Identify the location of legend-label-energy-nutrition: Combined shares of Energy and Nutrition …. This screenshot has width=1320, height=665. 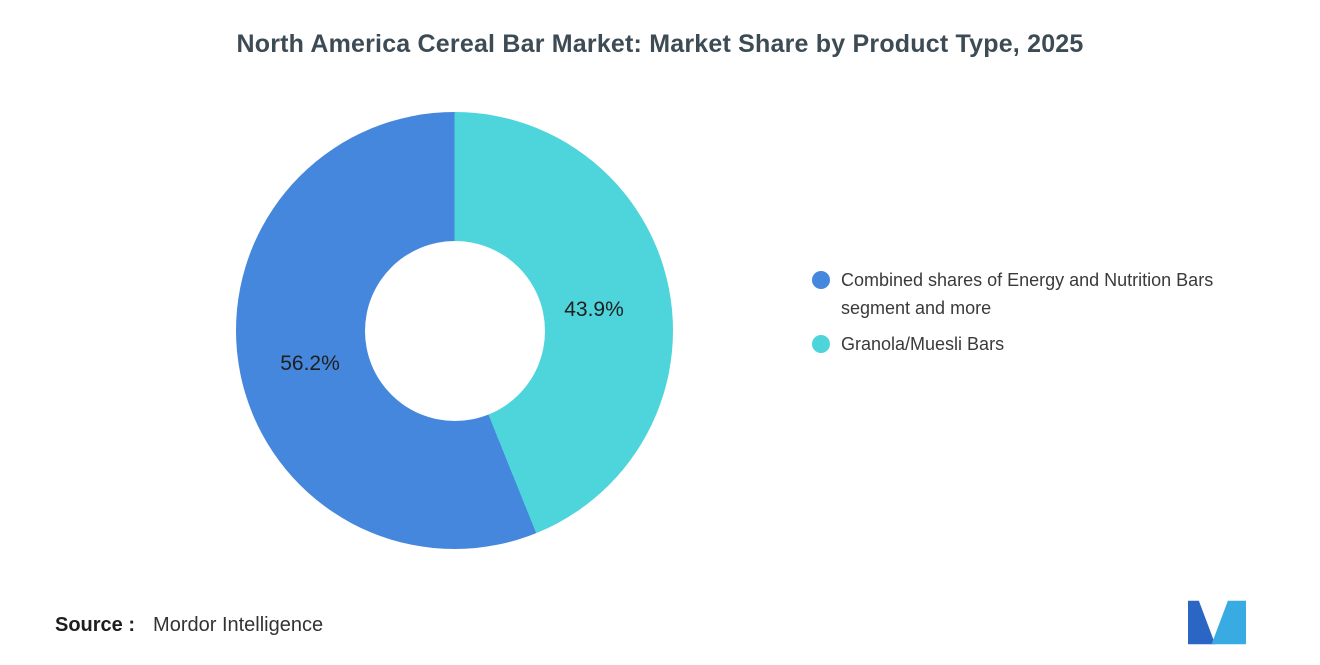
(1027, 294).